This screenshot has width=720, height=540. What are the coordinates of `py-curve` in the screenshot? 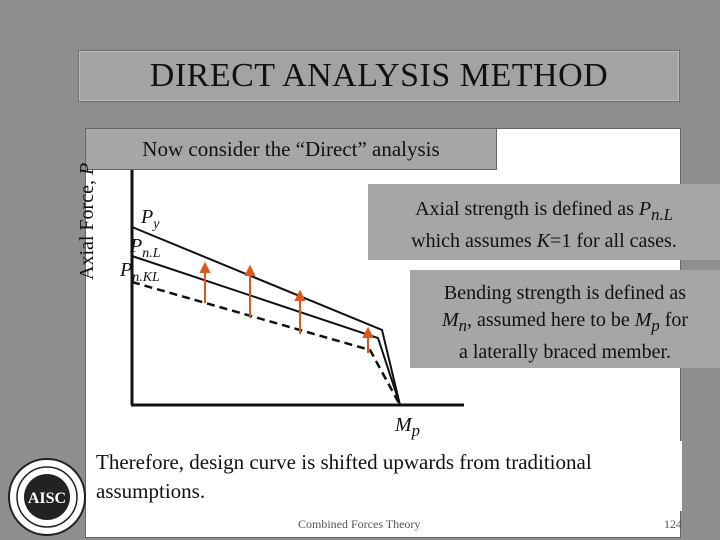 It's located at (266, 316).